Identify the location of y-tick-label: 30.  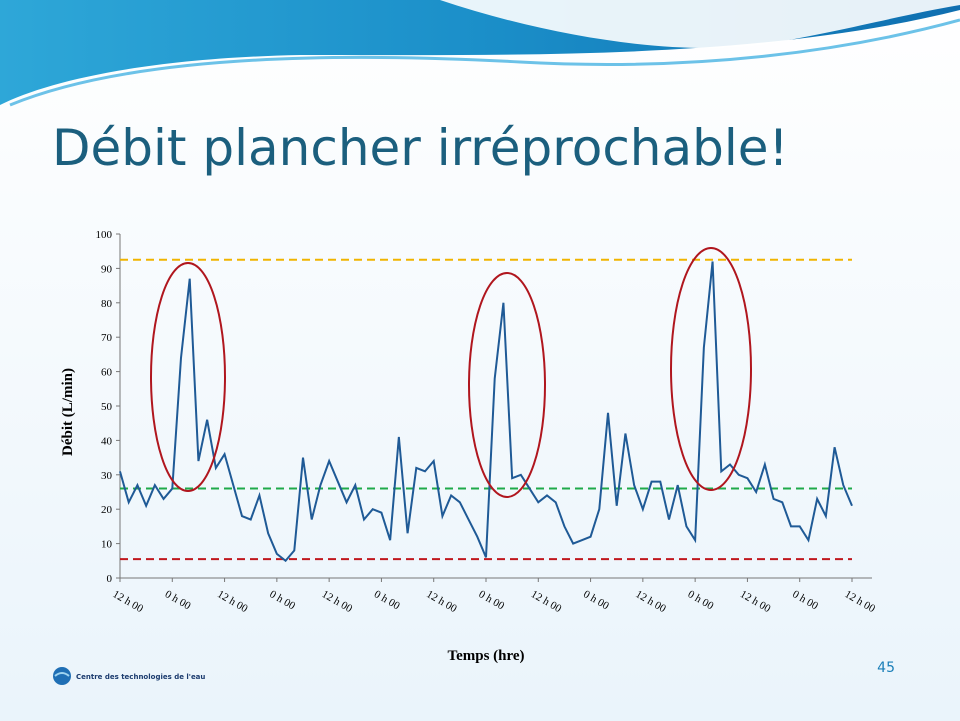
(107, 476).